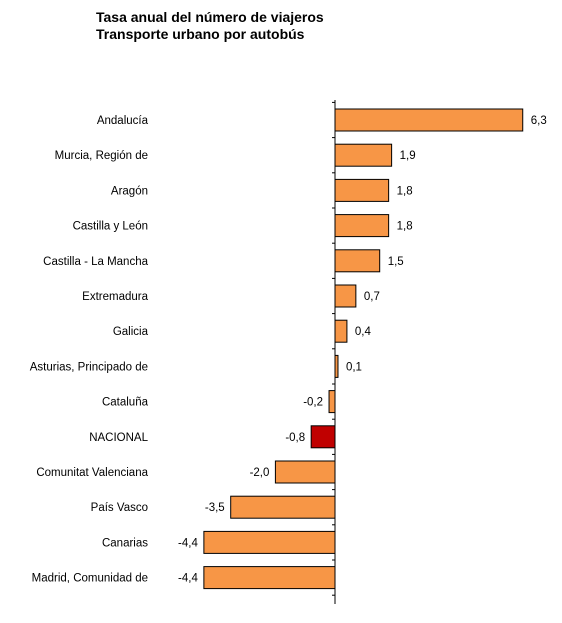 The height and width of the screenshot is (623, 562). I want to click on category-label: País Vasco, so click(119, 508).